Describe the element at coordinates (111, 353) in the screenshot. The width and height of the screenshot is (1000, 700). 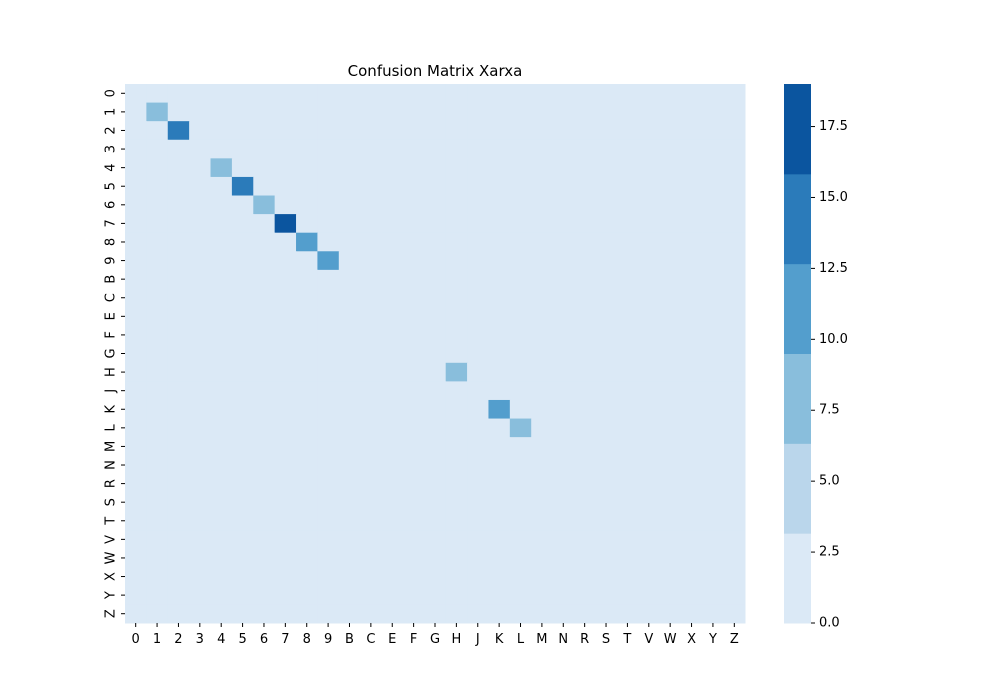
I see `y-tick-label: G` at that location.